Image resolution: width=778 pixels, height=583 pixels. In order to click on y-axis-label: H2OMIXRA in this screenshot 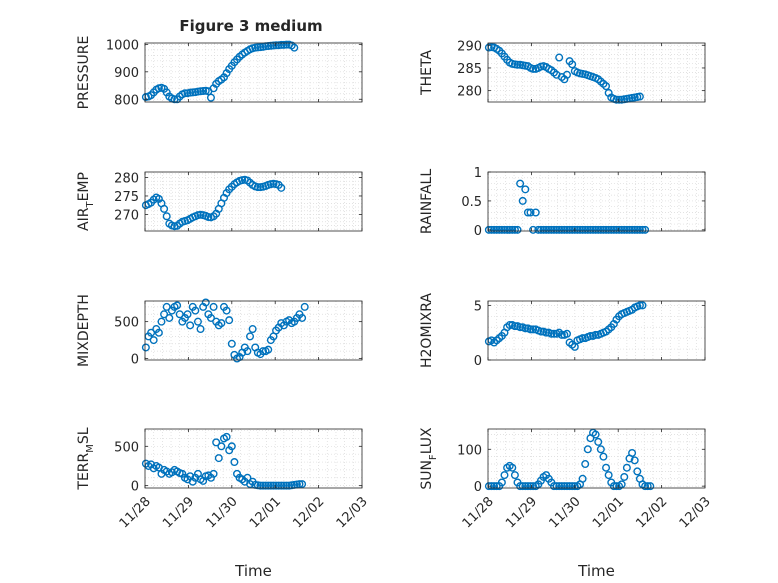, I will do `click(427, 330)`.